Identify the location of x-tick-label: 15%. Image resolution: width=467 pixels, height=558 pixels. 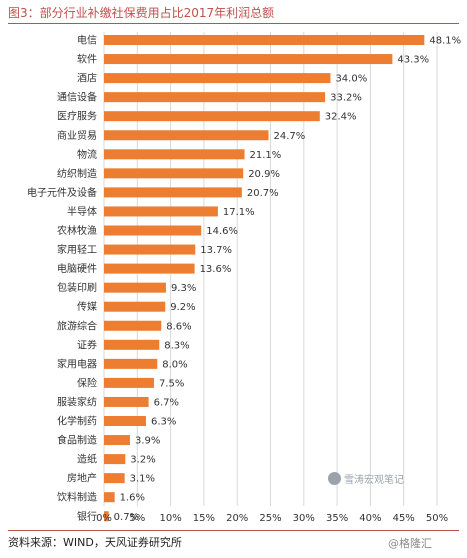
(204, 518).